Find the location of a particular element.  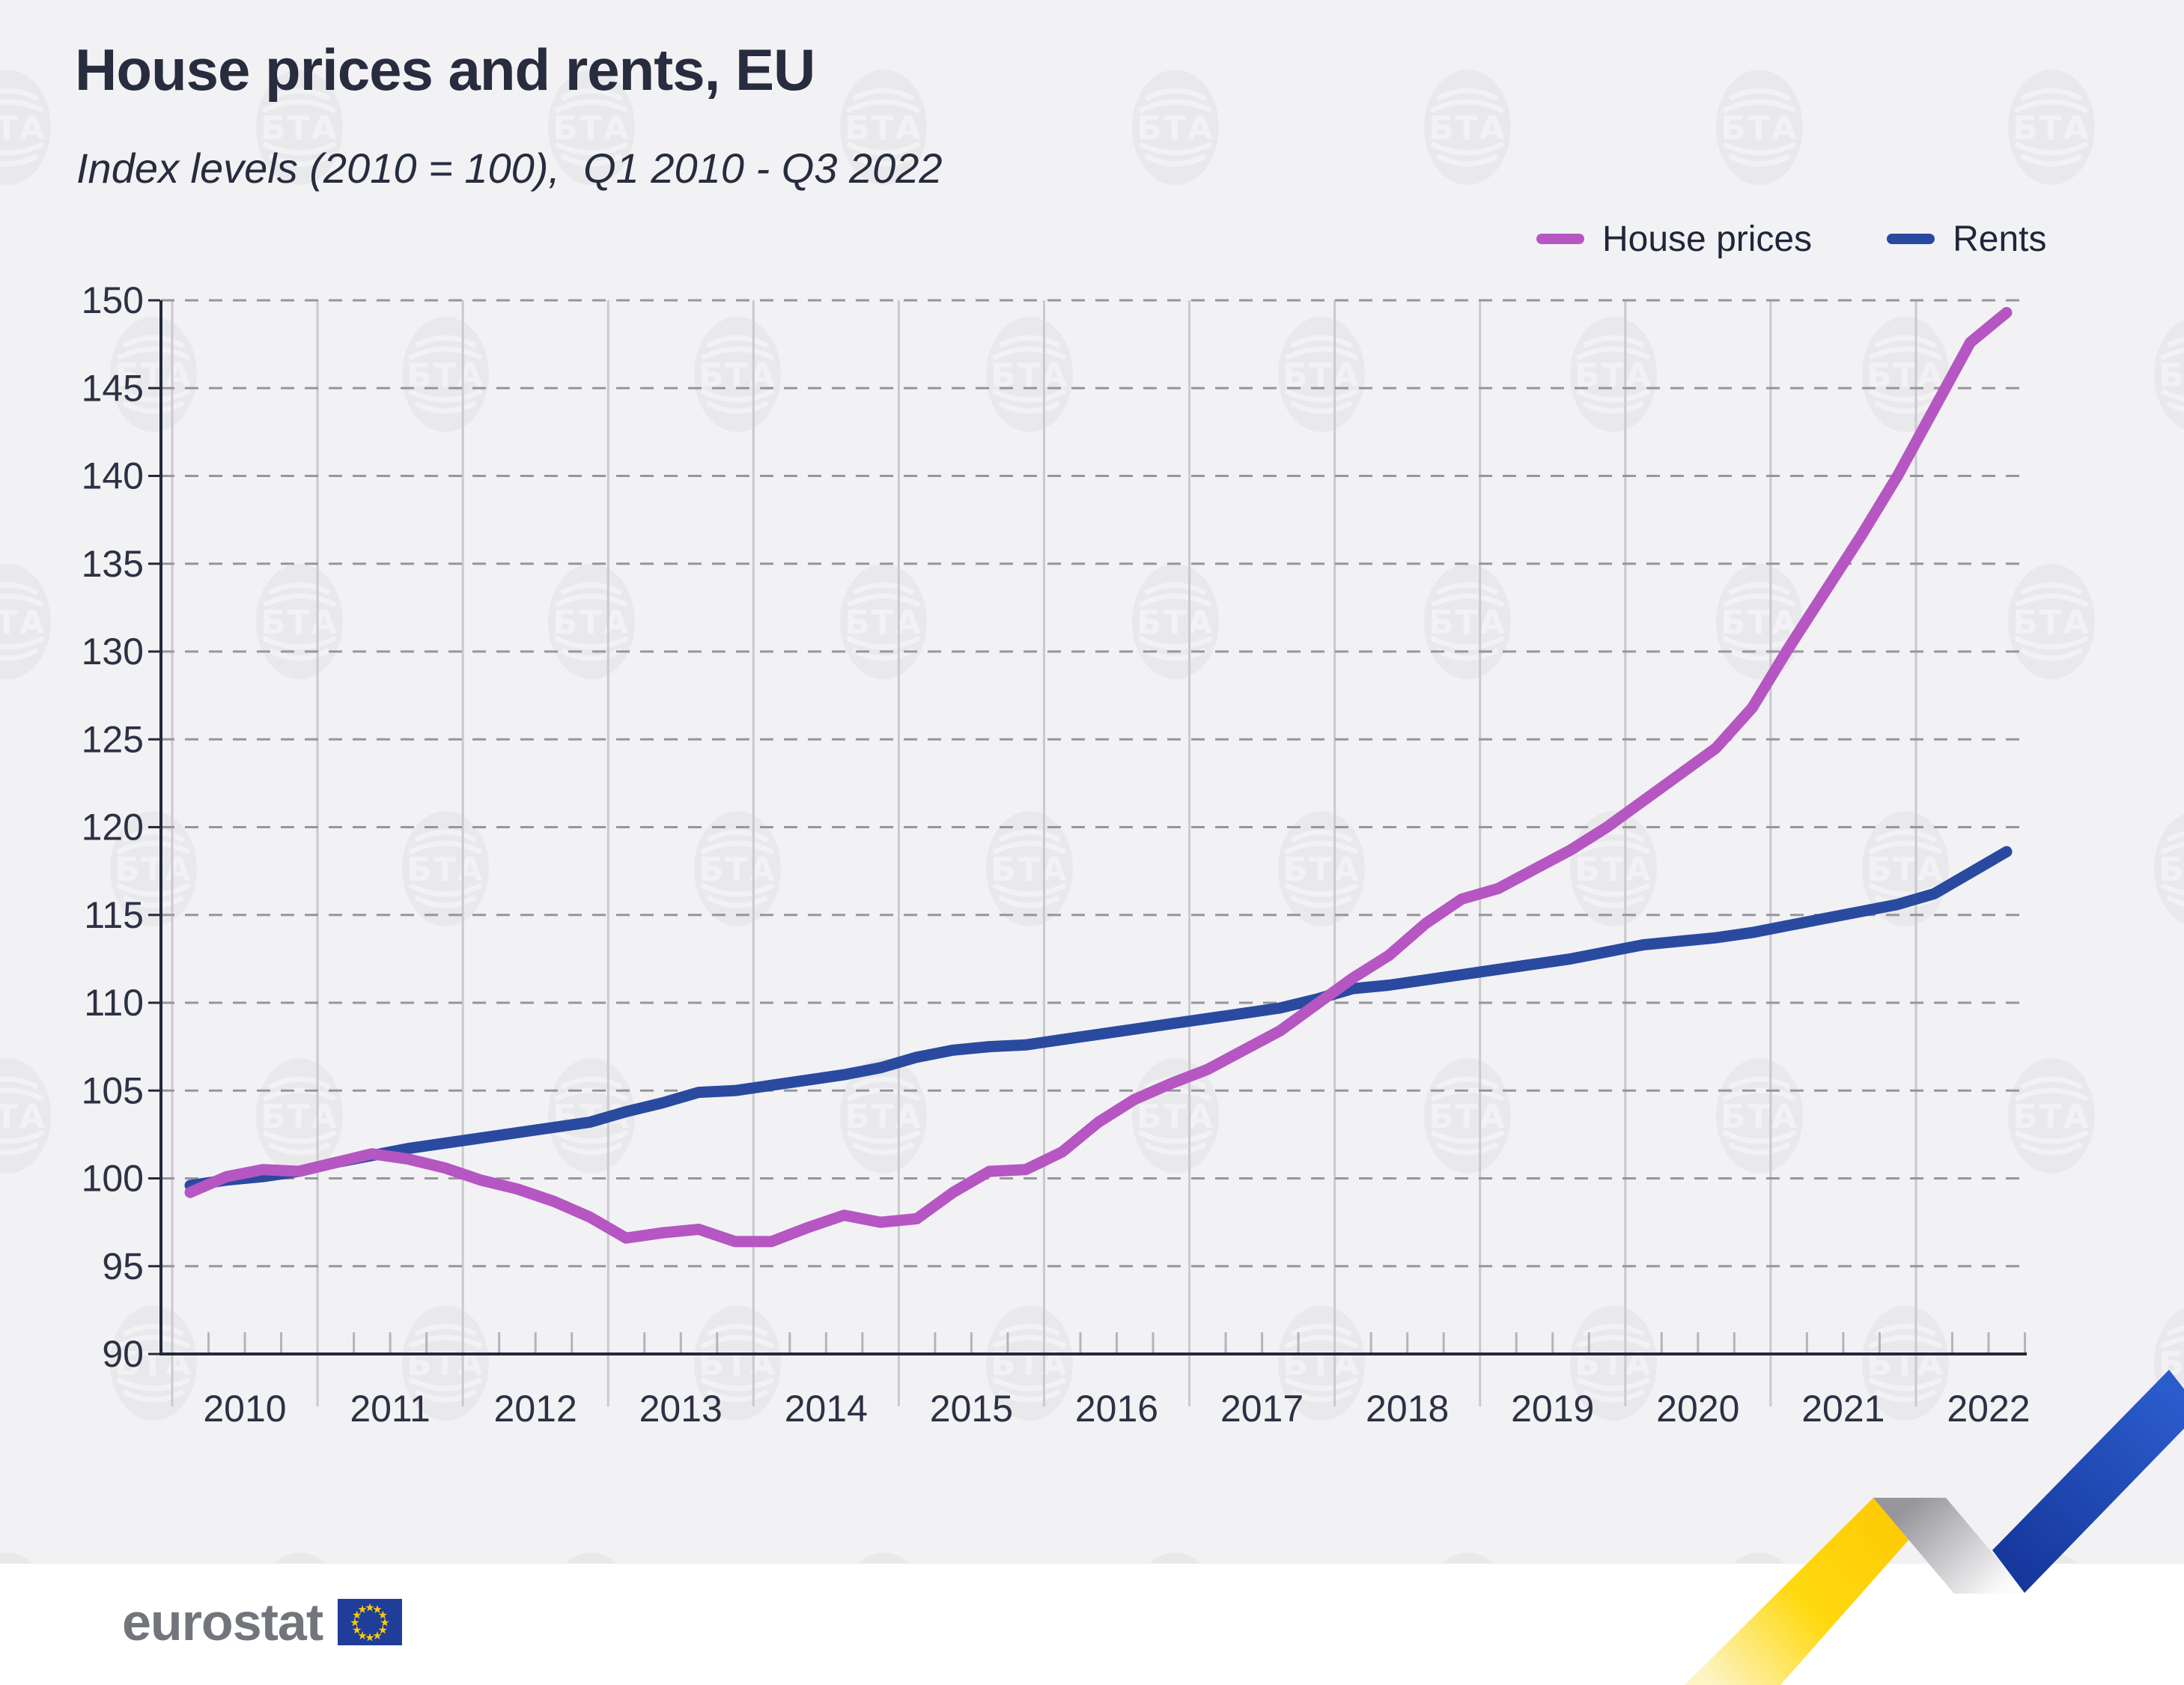

svg-text: 2019 is located at coordinates (1552, 1409).